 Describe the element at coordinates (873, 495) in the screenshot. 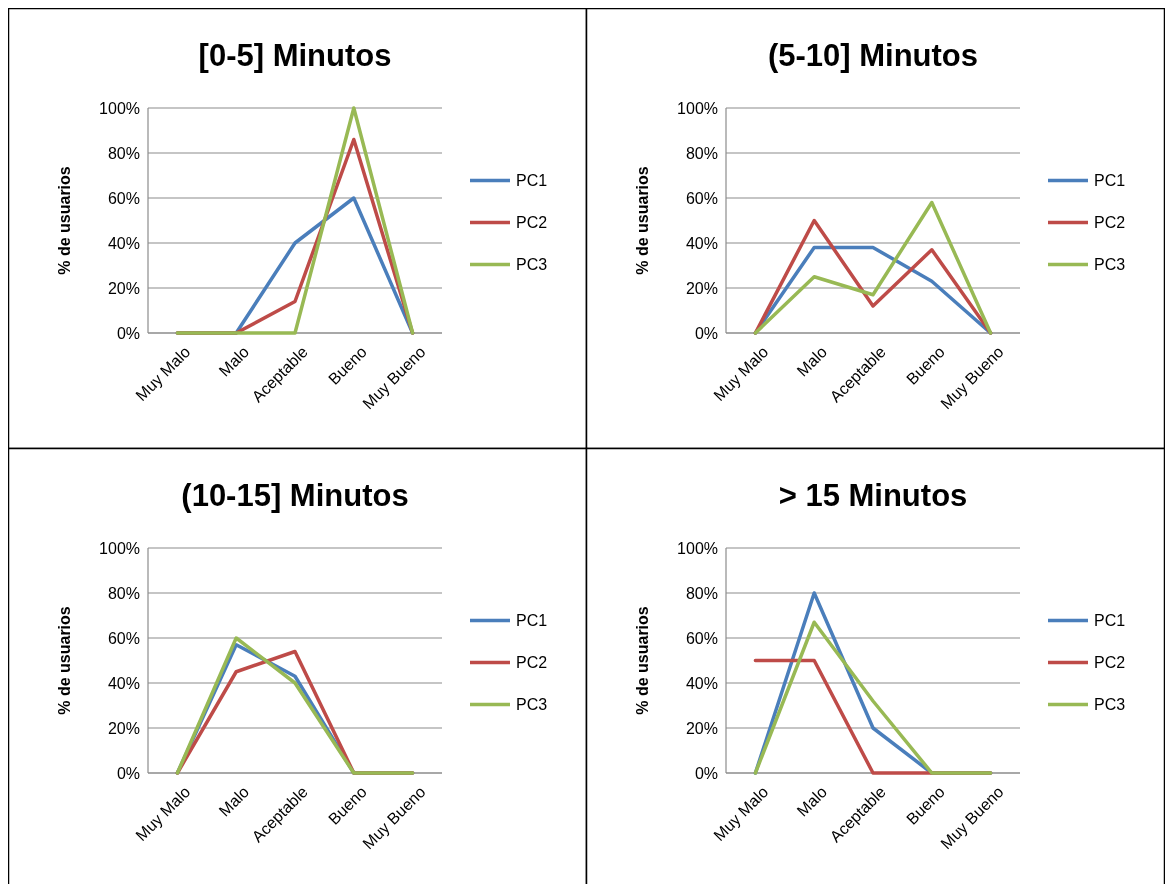

I see `chart-title: > 15 Minutos` at that location.